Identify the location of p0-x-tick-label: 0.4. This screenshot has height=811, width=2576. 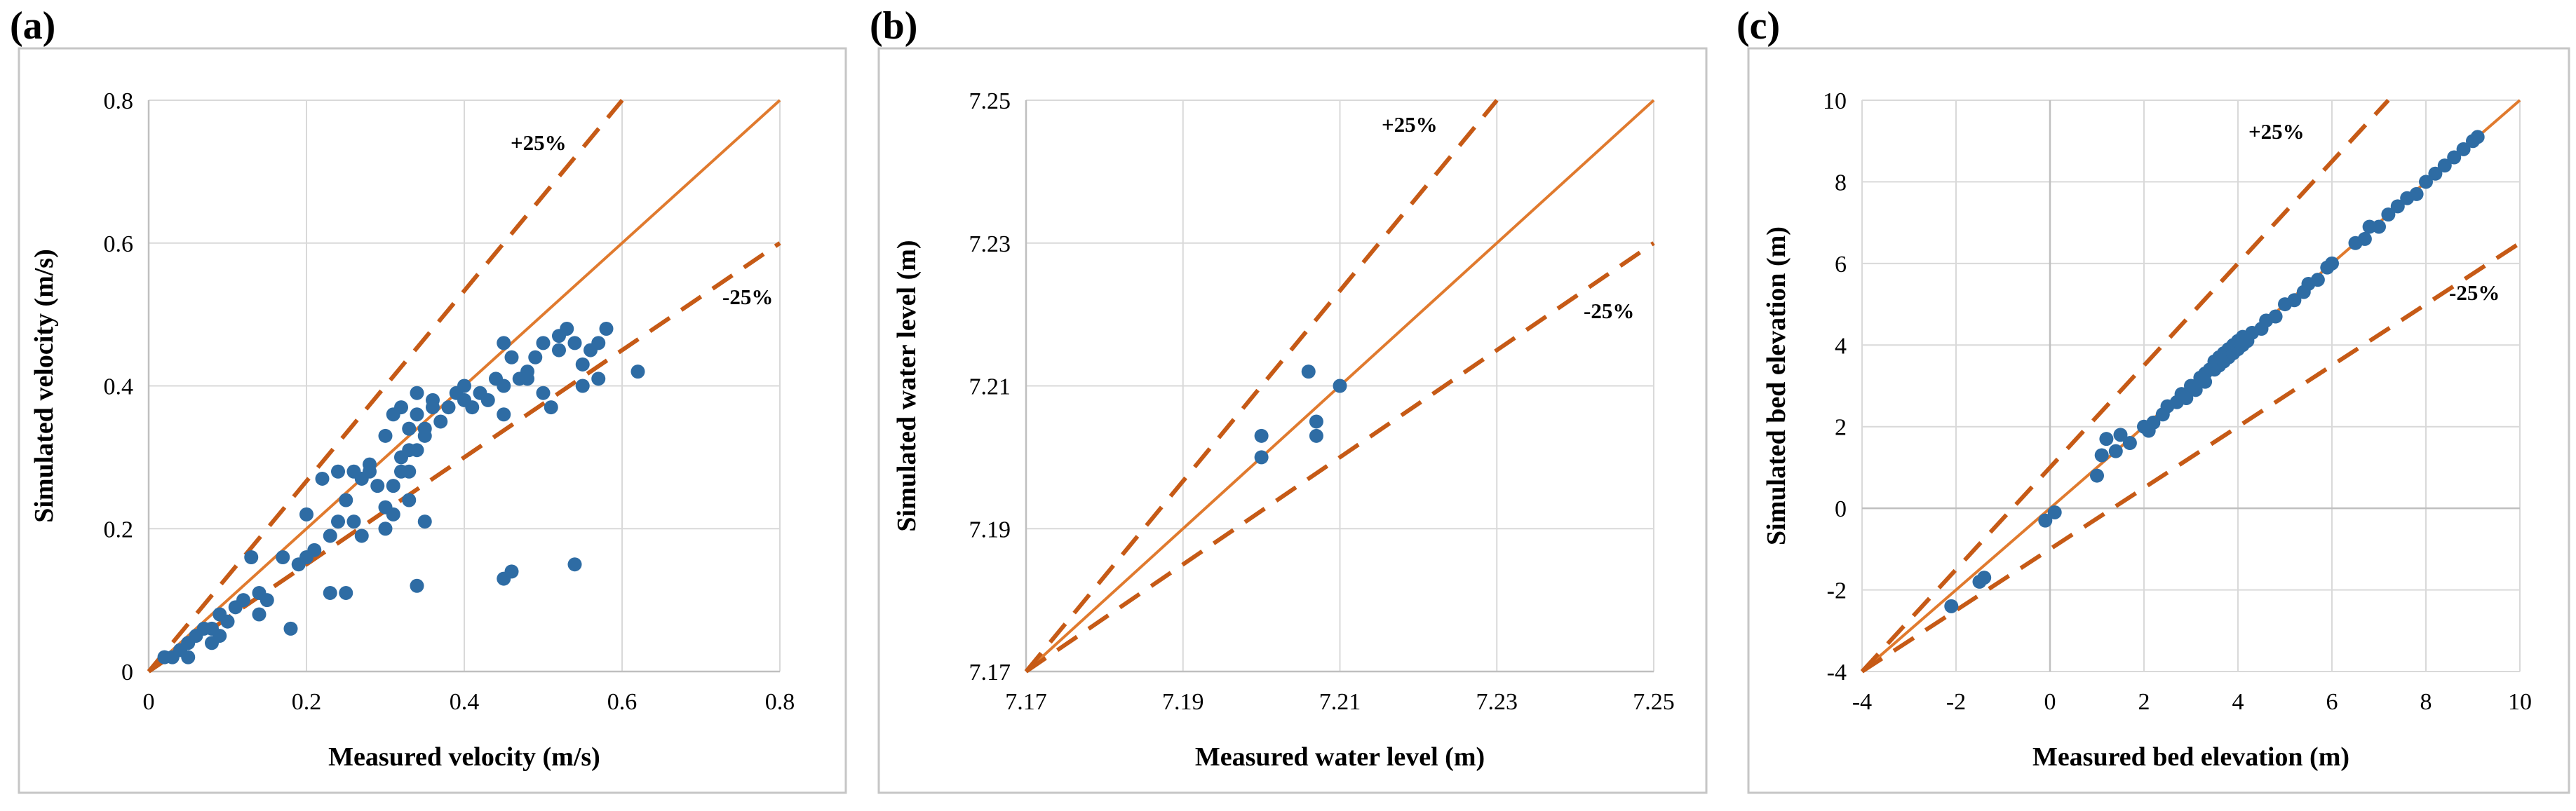
(465, 702).